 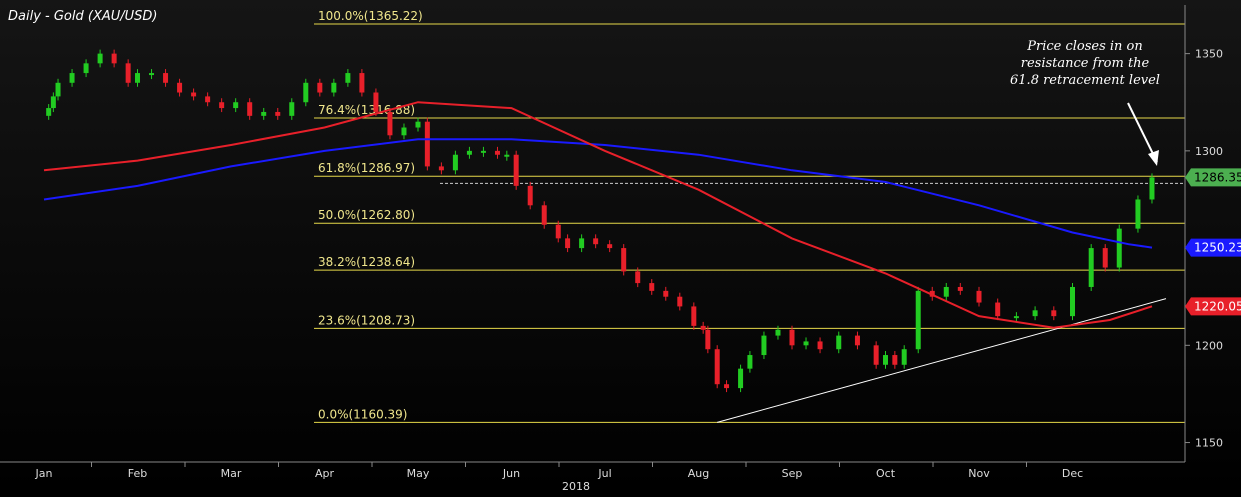 What do you see at coordinates (366, 262) in the screenshot?
I see `fib-level-label: 38.2%(1238.64)` at bounding box center [366, 262].